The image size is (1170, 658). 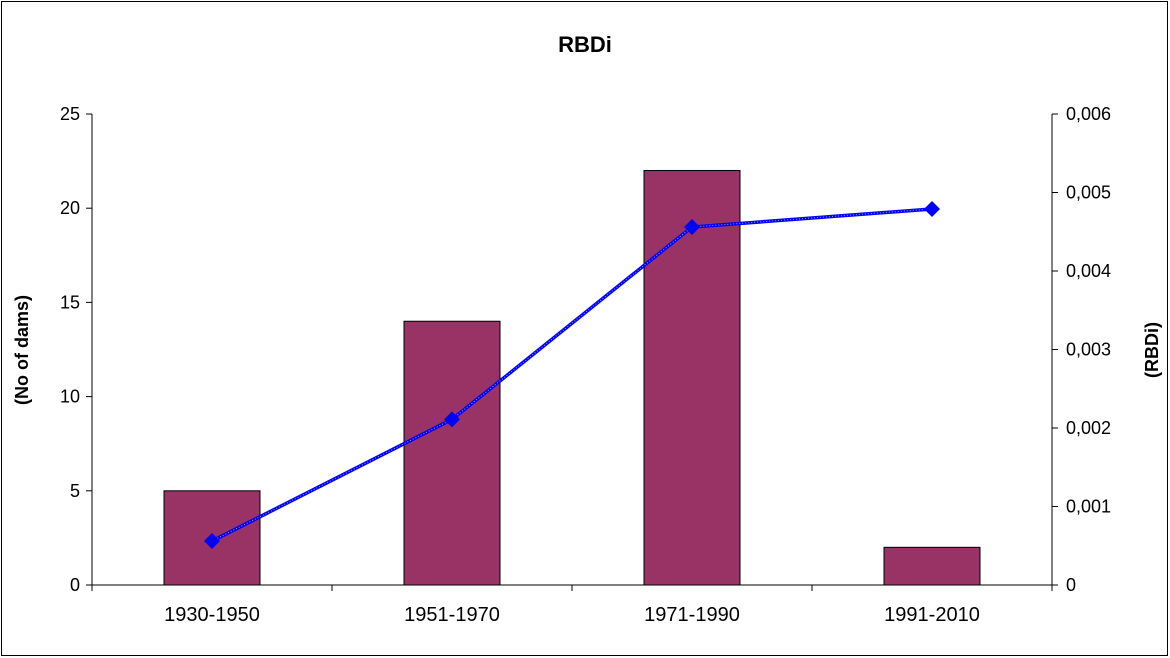 I want to click on y-left-tick-label: 20, so click(x=70, y=208).